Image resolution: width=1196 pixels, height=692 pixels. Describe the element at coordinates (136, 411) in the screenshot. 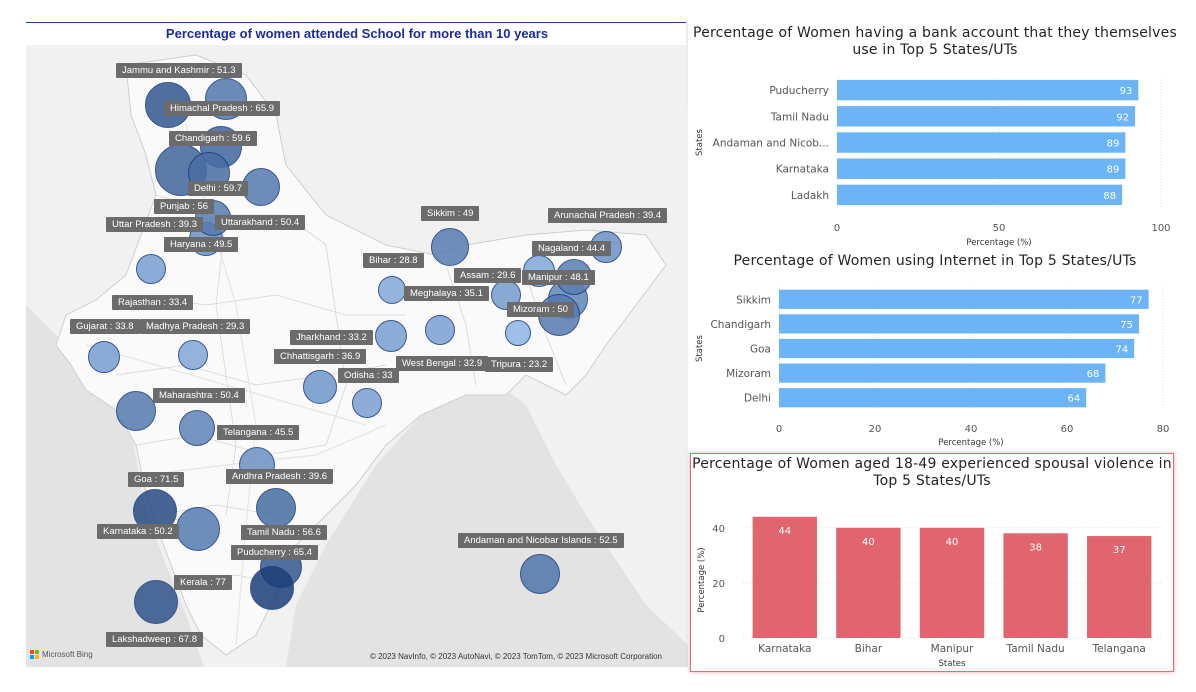

I see `bubble-mh` at that location.